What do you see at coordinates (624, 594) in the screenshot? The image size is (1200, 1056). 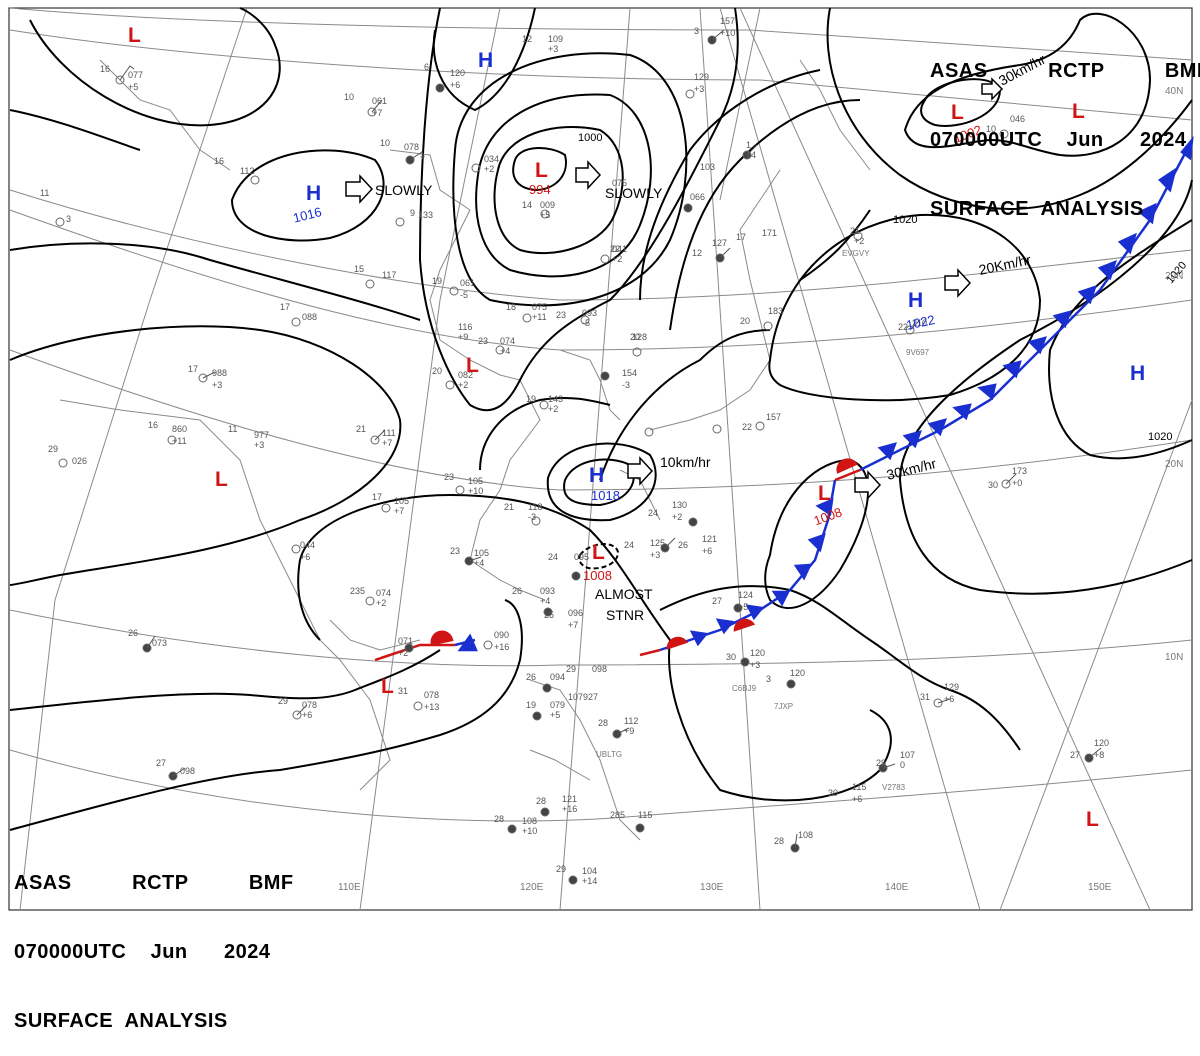 I see `motion-label: ALMOST` at bounding box center [624, 594].